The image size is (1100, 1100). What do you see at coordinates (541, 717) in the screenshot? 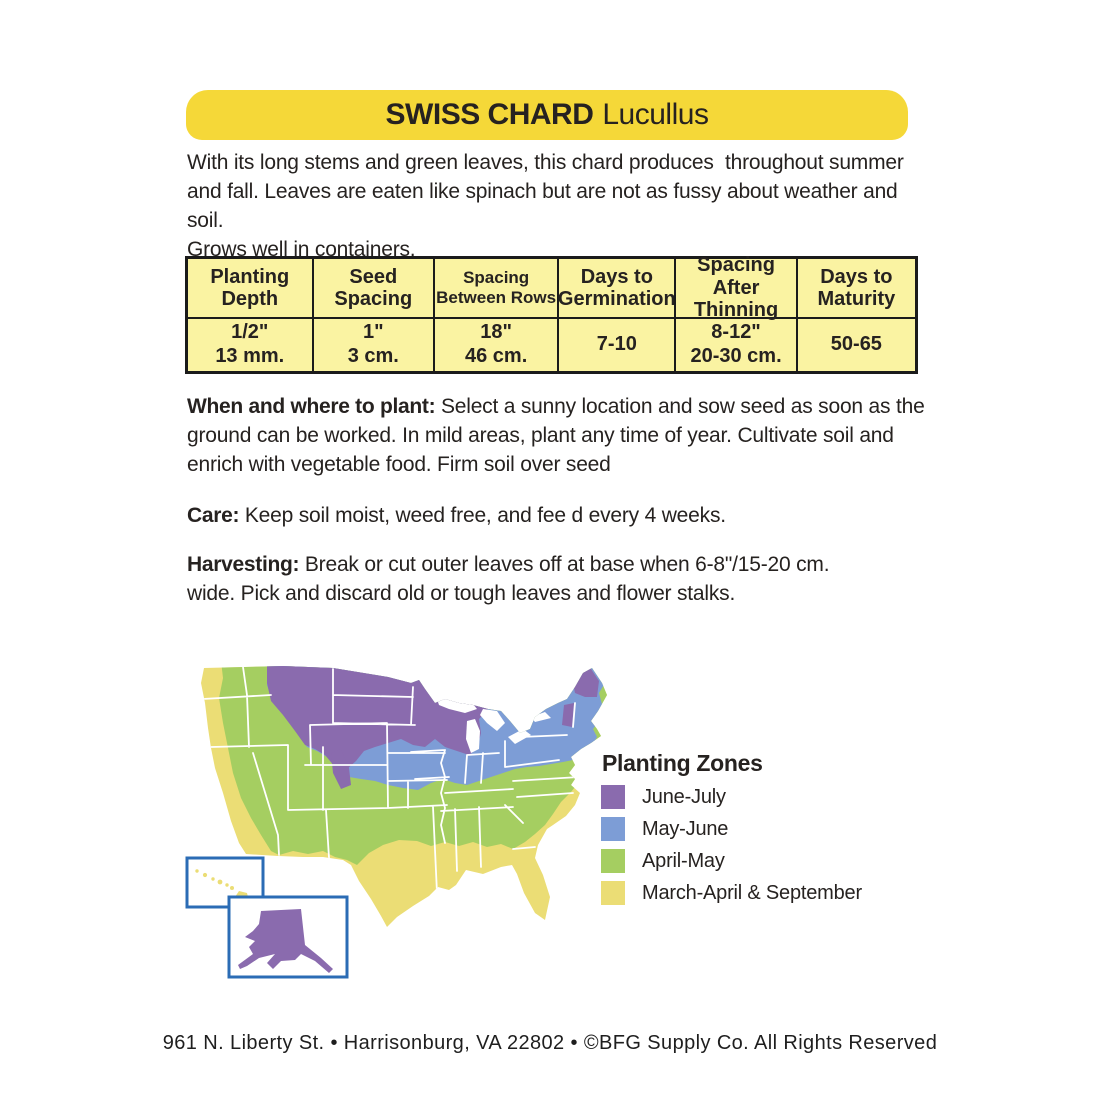
I see `lake-ontario` at bounding box center [541, 717].